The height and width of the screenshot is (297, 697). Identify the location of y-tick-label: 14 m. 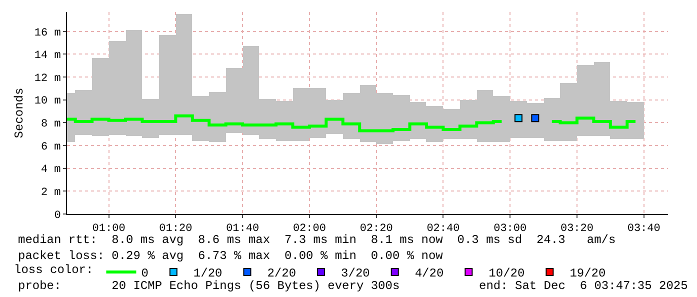
(48, 56).